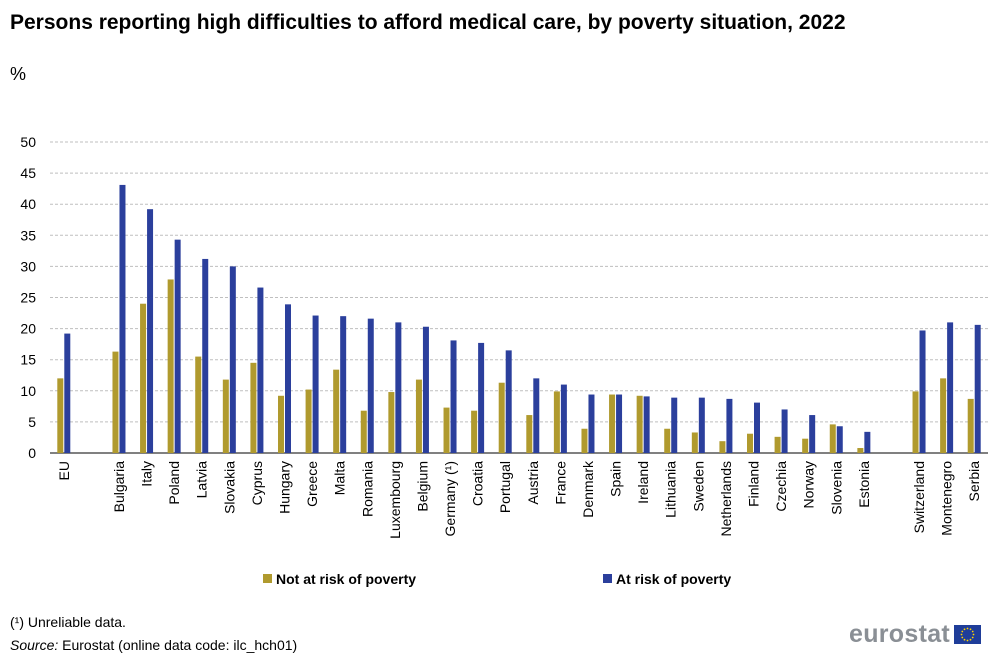  I want to click on x-category-label: Finland, so click(754, 484).